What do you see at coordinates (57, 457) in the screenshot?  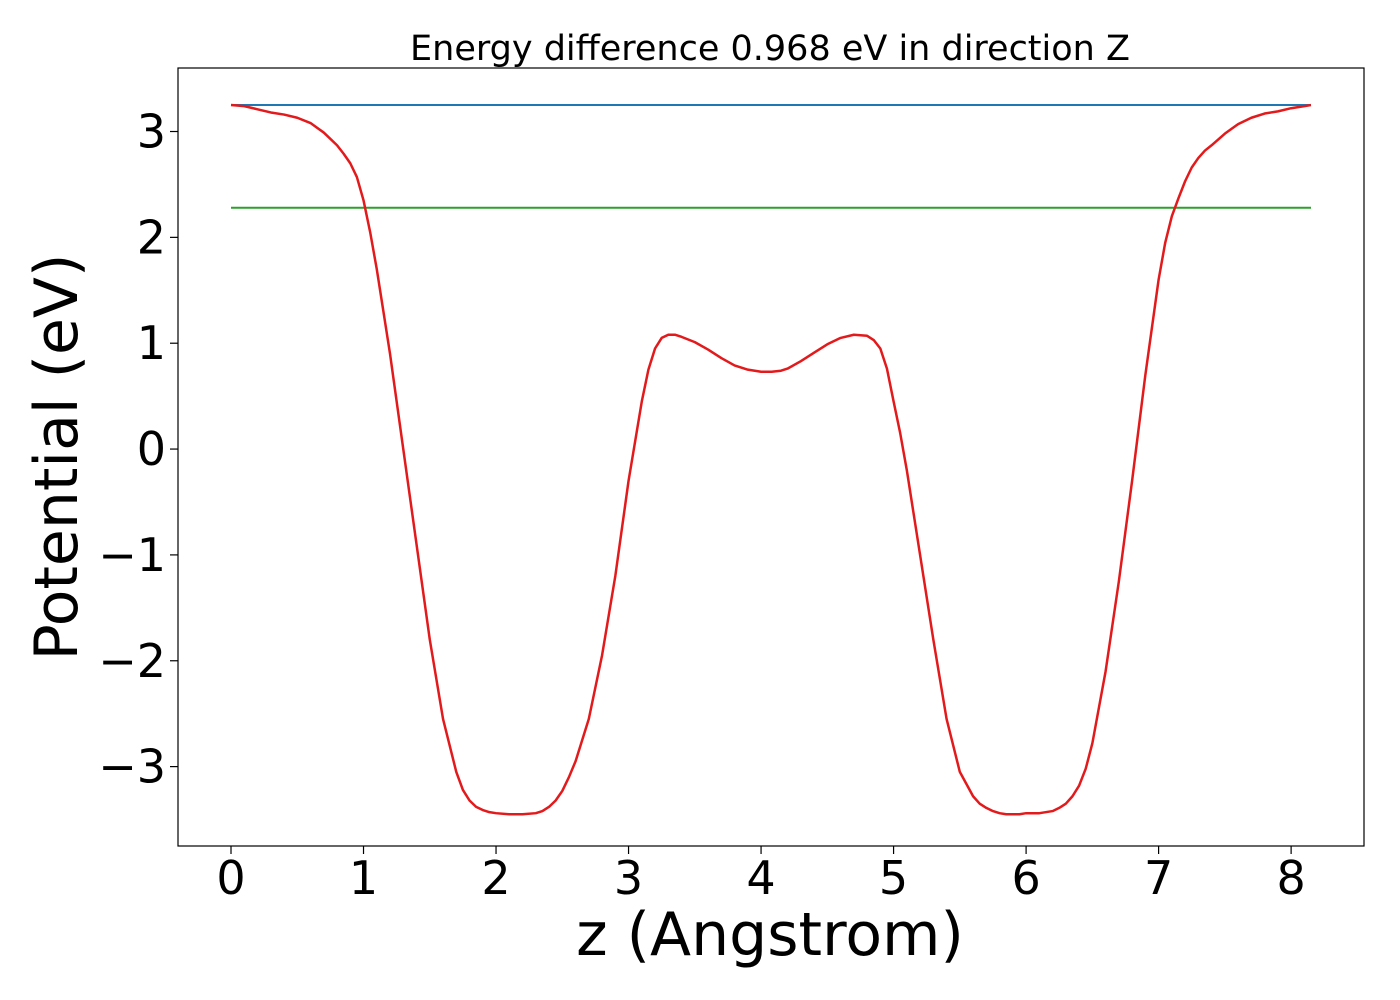 I see `y-axis-label: Potential (eV)` at bounding box center [57, 457].